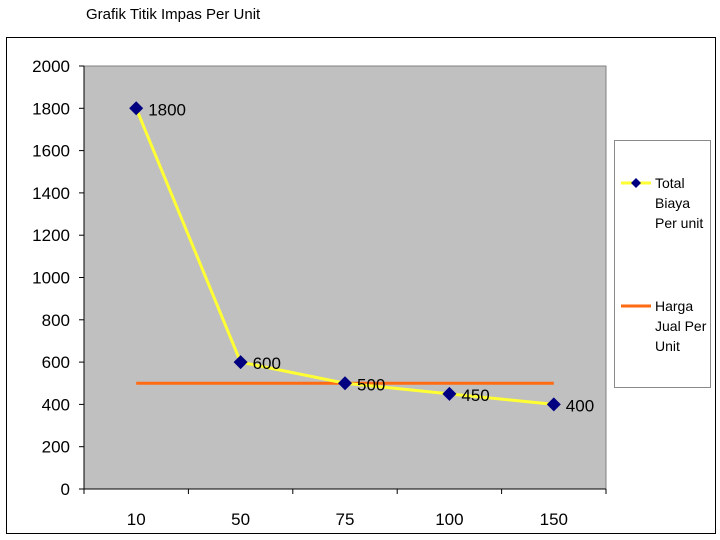 The width and height of the screenshot is (720, 540). I want to click on y-tick-label: 200, so click(56, 447).